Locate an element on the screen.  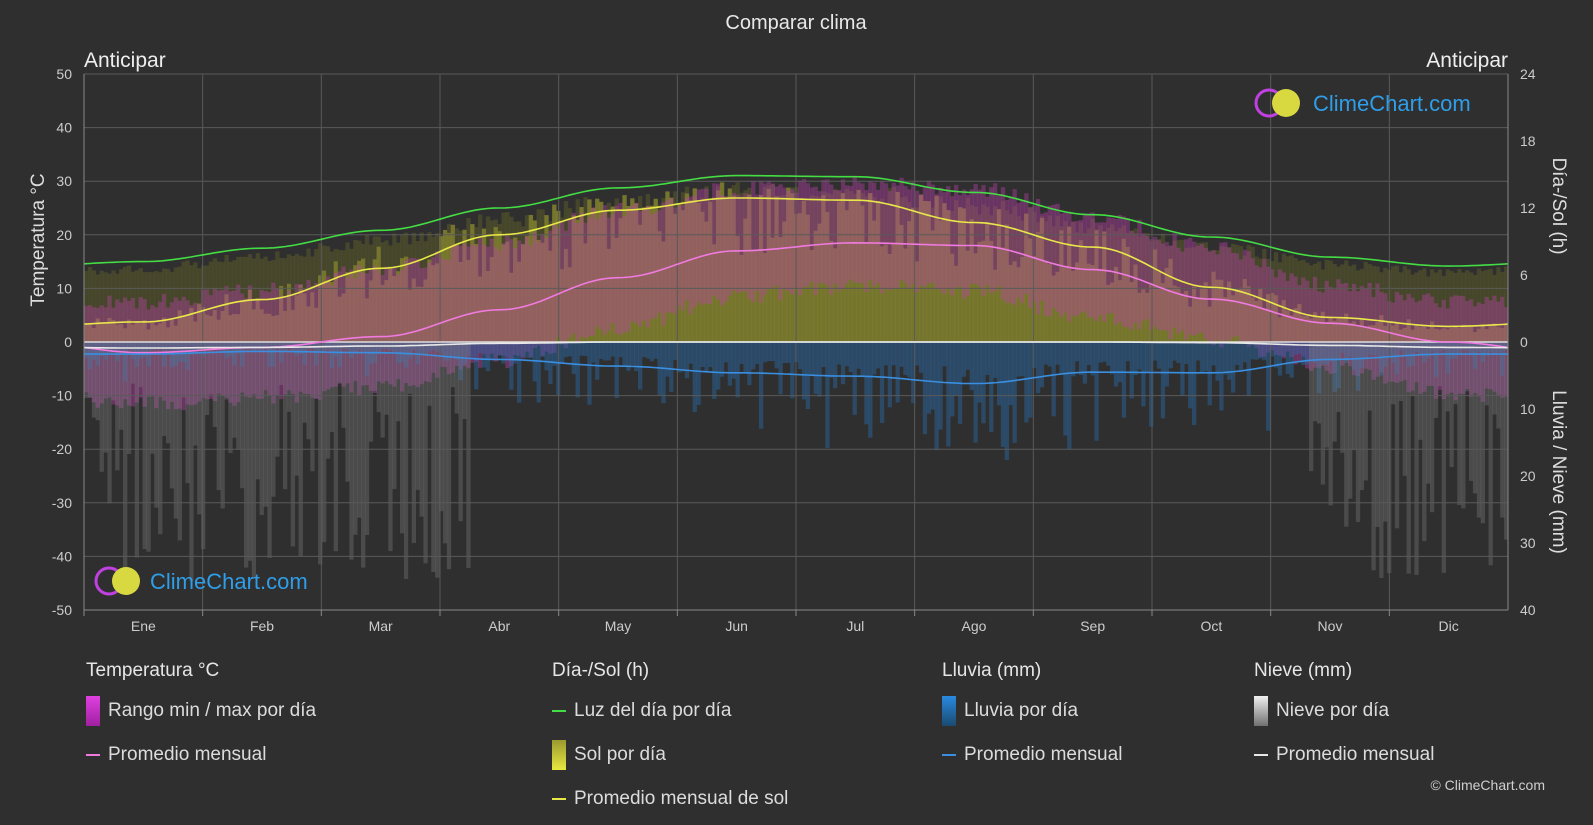
watermark-text: ClimeChart.com is located at coordinates (1392, 103).